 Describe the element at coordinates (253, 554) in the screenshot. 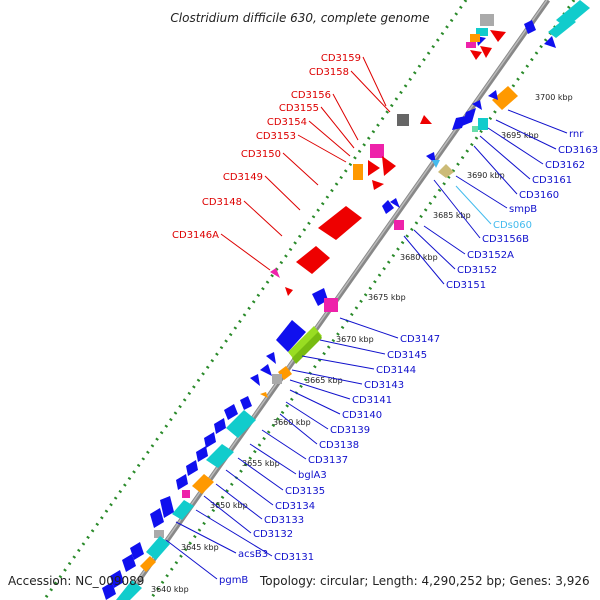

I see `gene-label: acsB3` at that location.